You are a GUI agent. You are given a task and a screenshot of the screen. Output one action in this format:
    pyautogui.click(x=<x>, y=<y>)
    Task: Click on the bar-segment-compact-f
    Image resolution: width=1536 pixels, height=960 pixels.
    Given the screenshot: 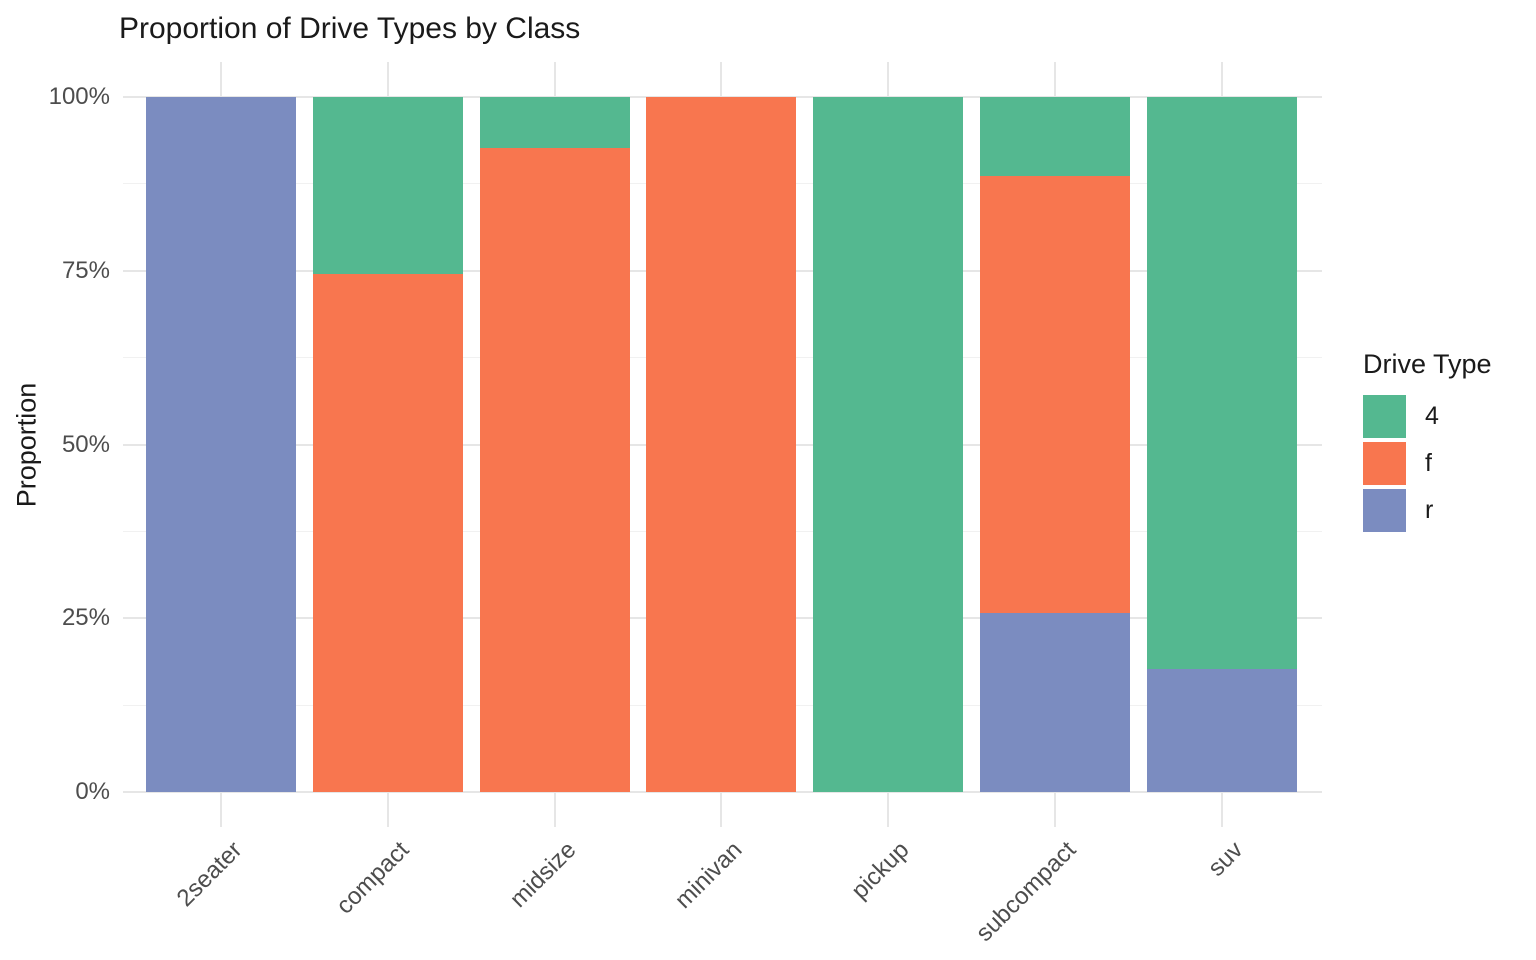 What is the action you would take?
    pyautogui.click(x=387, y=533)
    